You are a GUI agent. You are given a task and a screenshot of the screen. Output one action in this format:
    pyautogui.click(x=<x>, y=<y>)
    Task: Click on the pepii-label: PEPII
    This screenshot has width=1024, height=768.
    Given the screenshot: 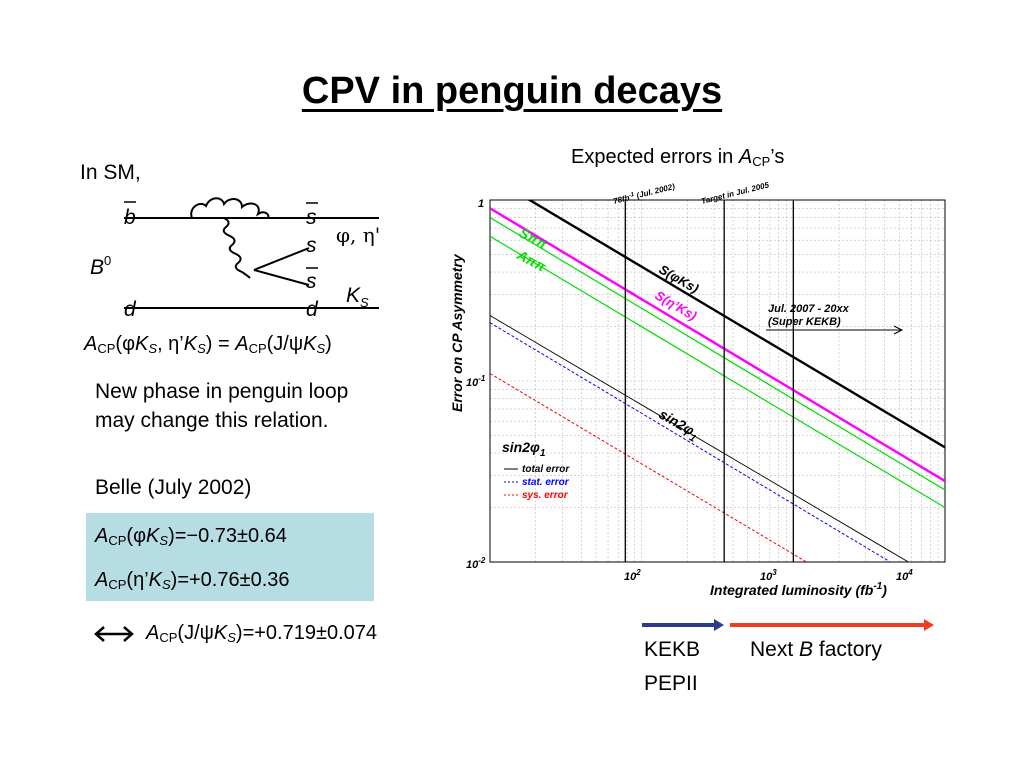 What is the action you would take?
    pyautogui.click(x=671, y=683)
    